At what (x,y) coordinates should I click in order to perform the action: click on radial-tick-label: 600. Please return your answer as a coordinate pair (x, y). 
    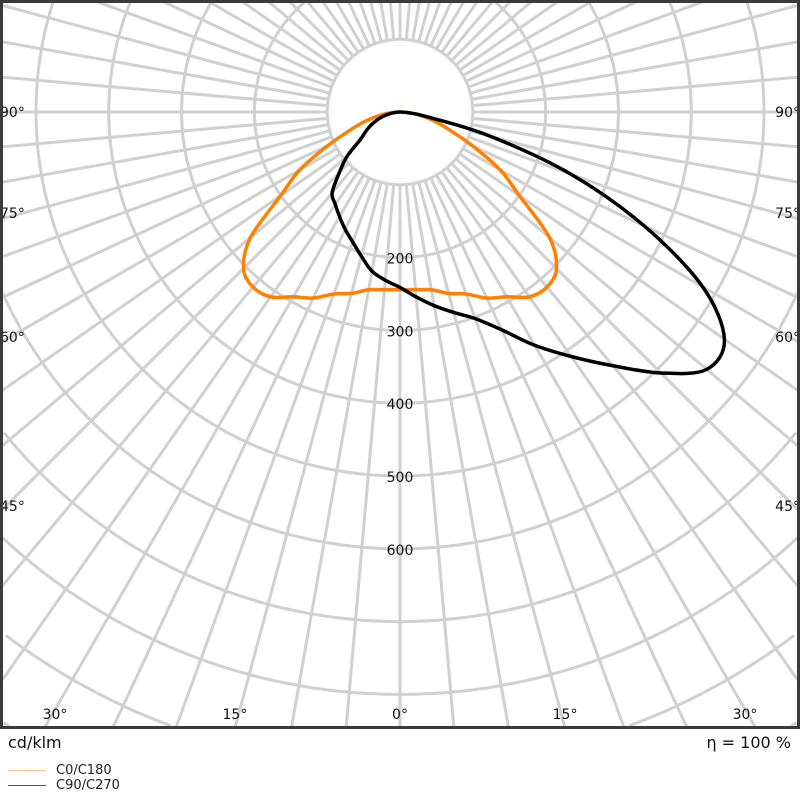
    Looking at the image, I should click on (400, 551).